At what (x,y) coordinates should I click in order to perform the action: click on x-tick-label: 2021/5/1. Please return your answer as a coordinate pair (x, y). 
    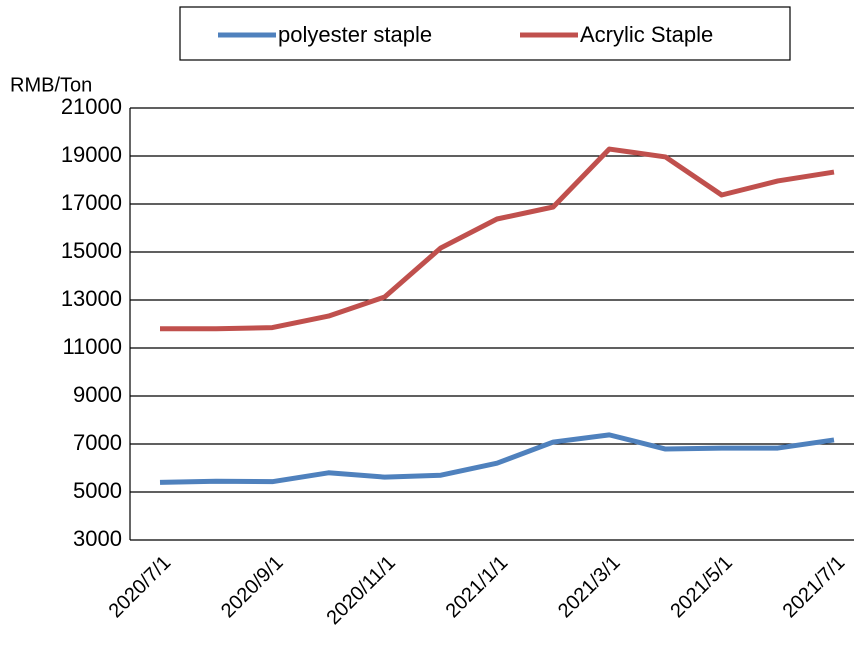
    Looking at the image, I should click on (701, 587).